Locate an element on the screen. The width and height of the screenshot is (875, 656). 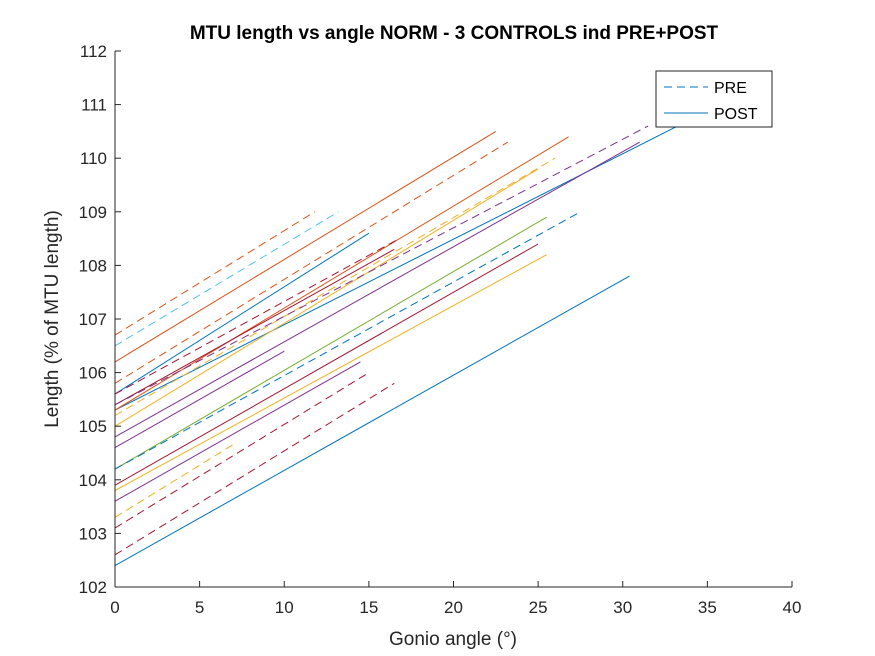
x-tick-label: 20 is located at coordinates (453, 607).